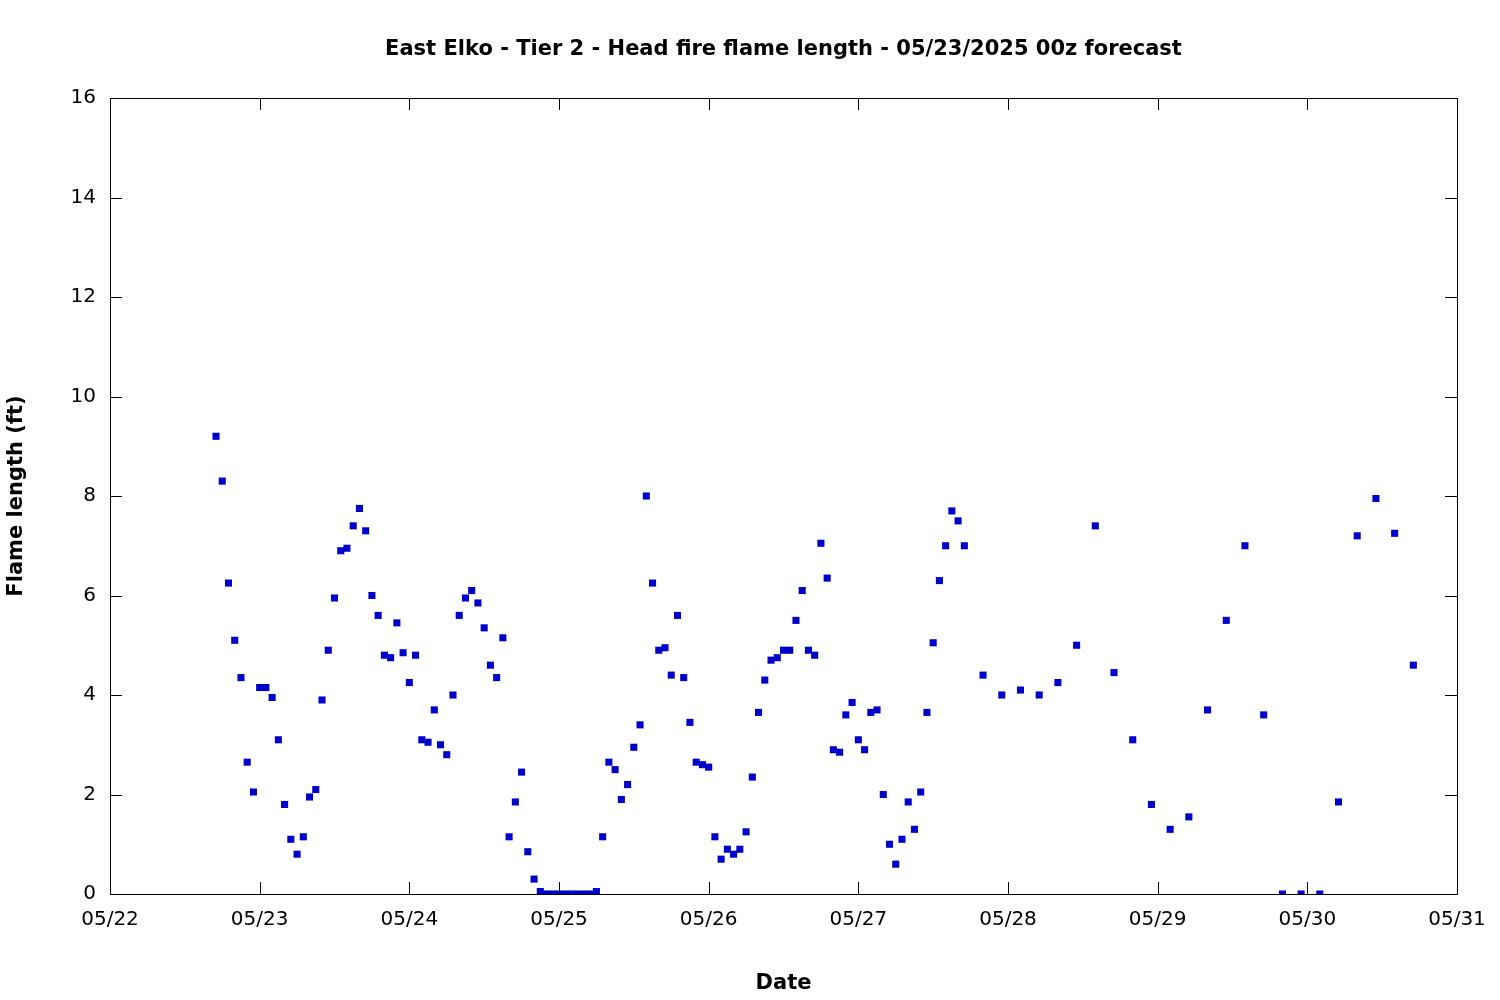 This screenshot has width=1500, height=1000. What do you see at coordinates (89, 892) in the screenshot?
I see `y-tick-label: 0` at bounding box center [89, 892].